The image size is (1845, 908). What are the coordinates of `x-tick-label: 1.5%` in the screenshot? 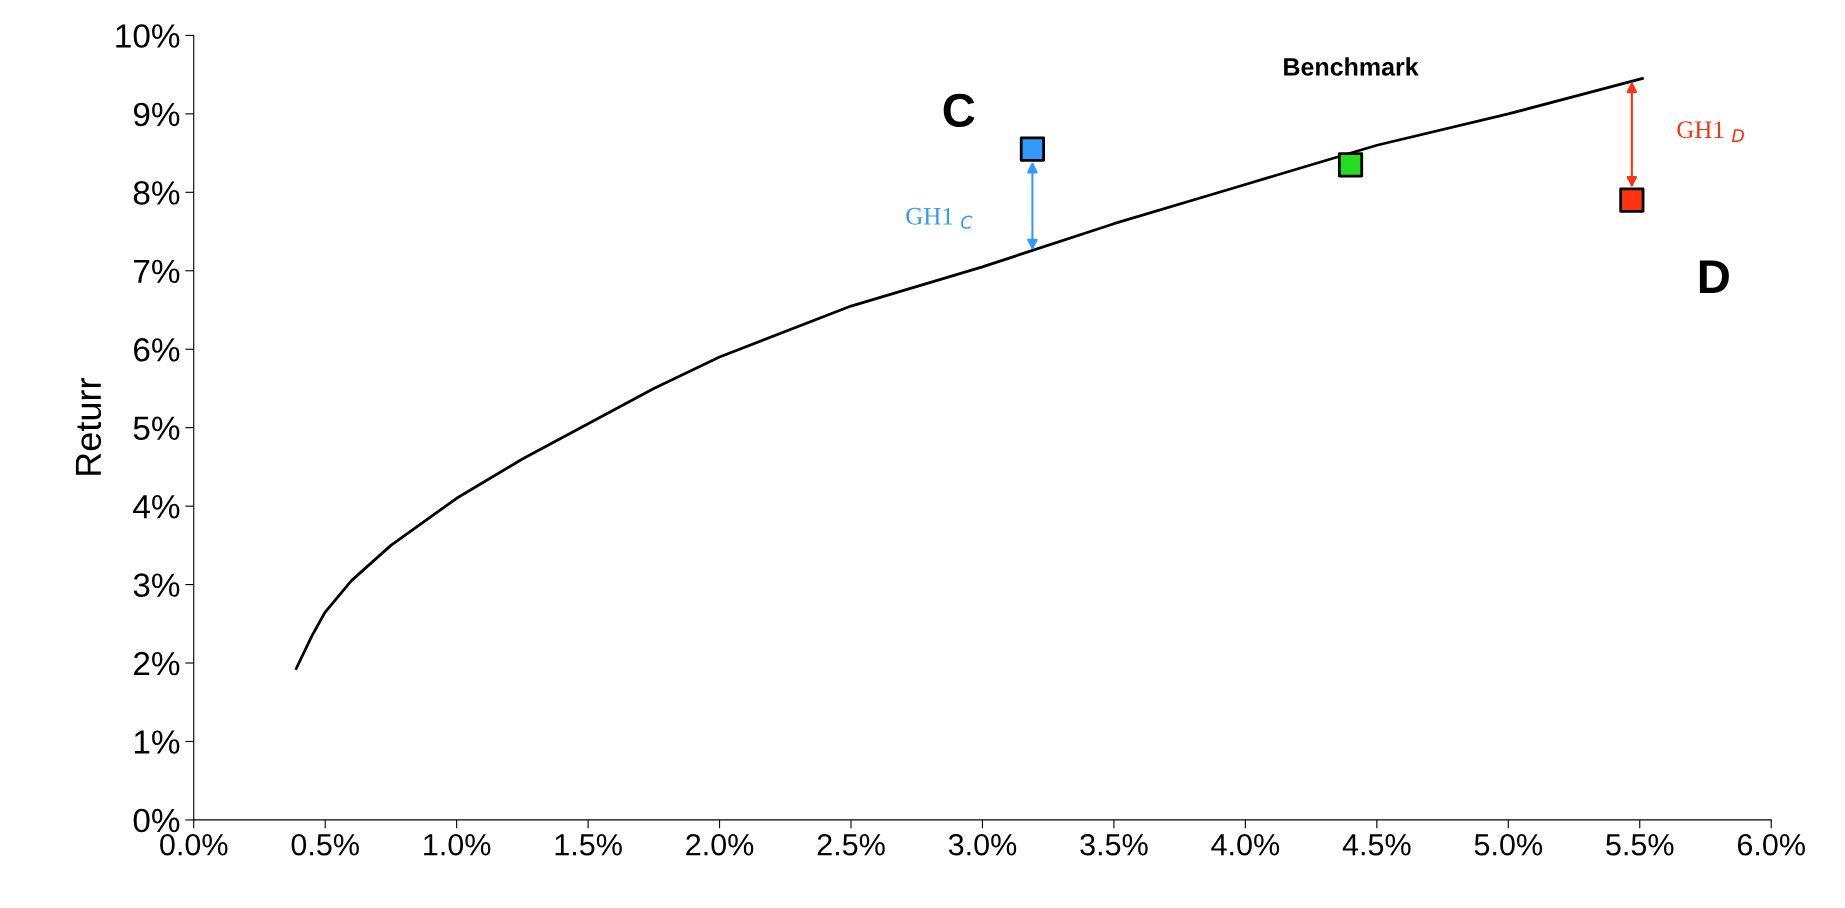 It's located at (588, 845).